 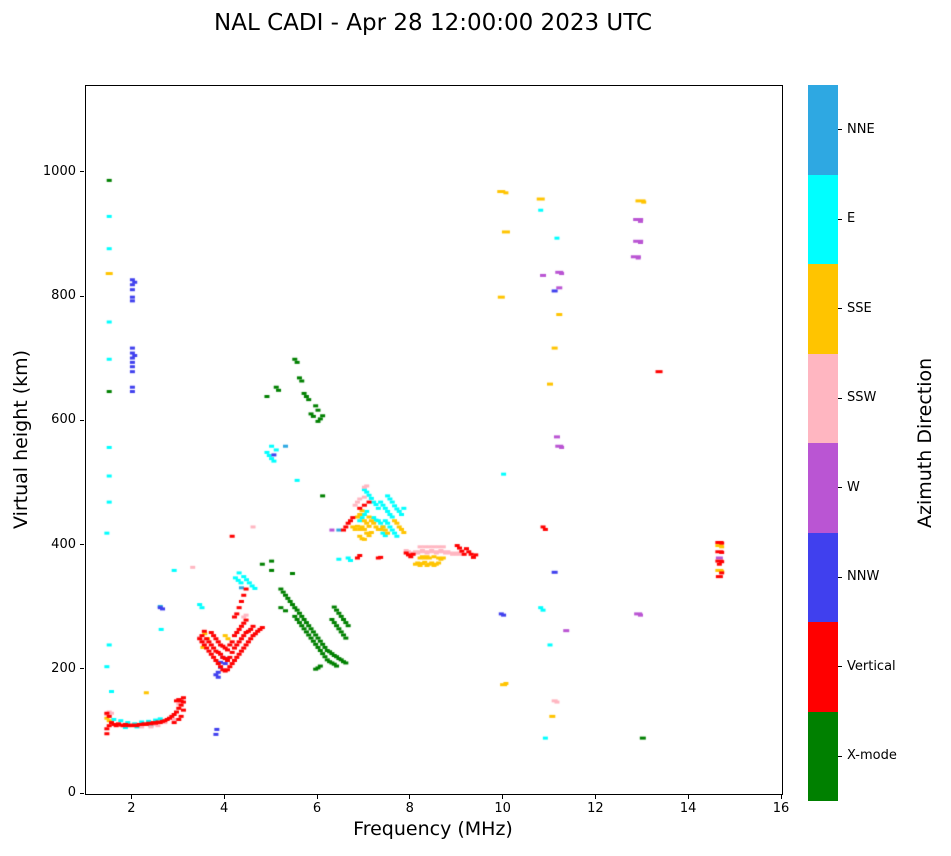 I want to click on colorbar-label-e: E, so click(x=851, y=219).